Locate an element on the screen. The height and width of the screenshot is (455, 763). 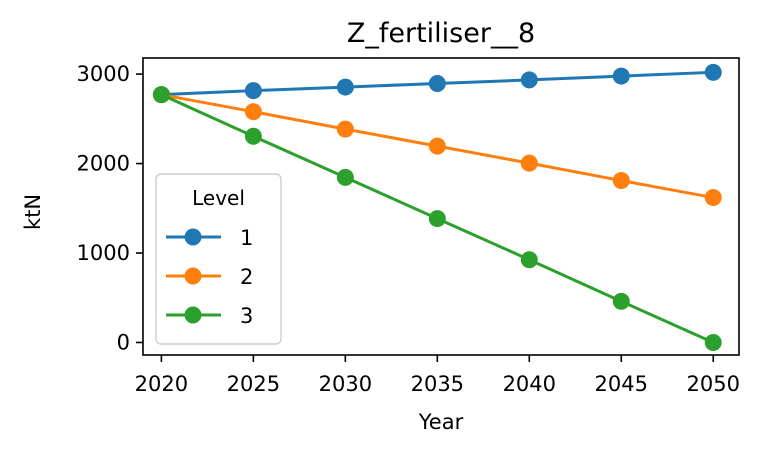
x-tick-label: 2030 is located at coordinates (345, 384).